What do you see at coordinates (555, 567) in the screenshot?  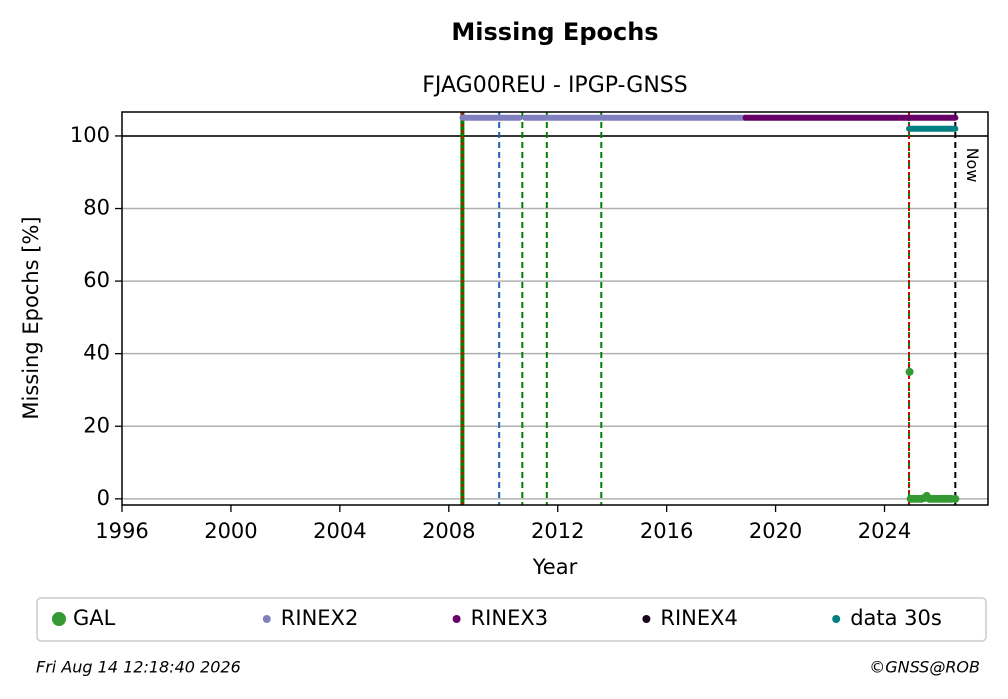 I see `x-axis-label: Year` at bounding box center [555, 567].